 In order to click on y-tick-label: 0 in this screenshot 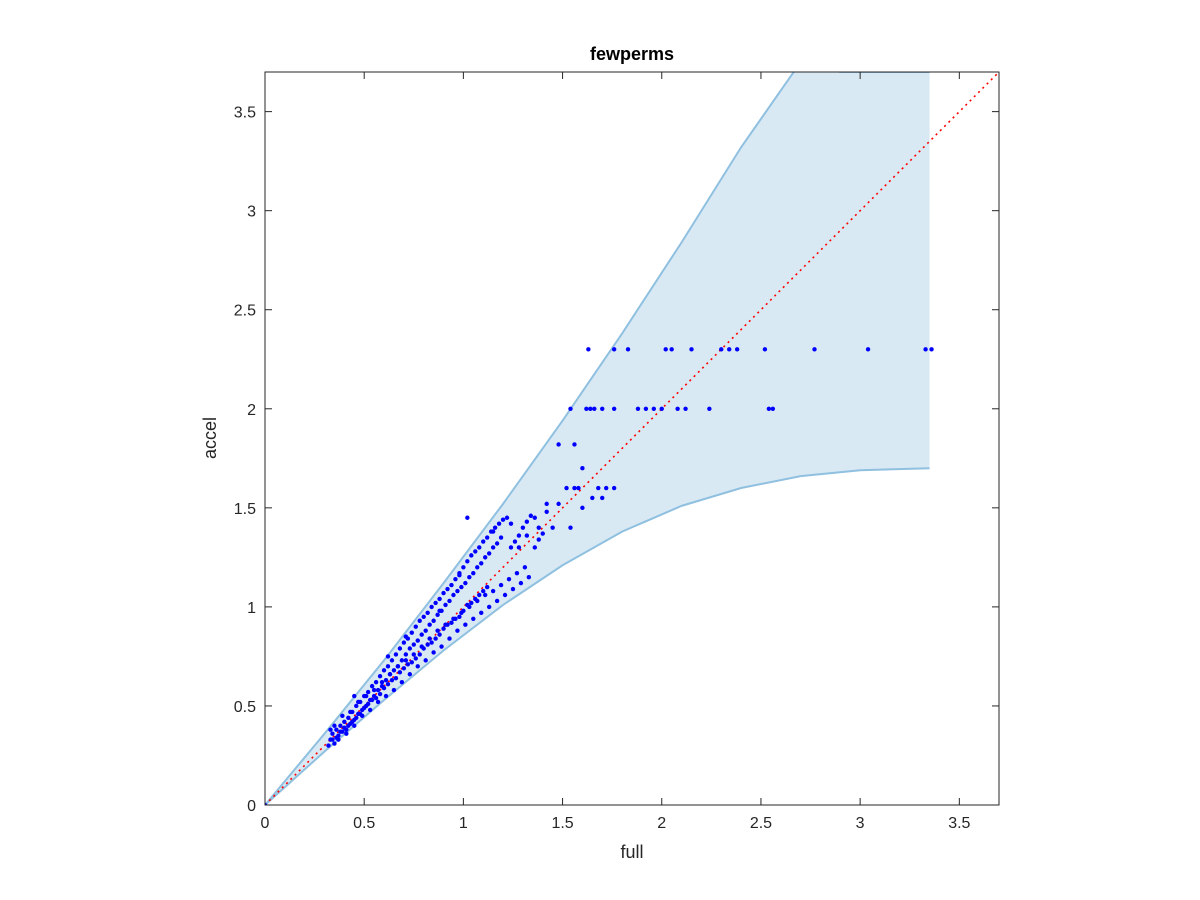, I will do `click(251, 806)`.